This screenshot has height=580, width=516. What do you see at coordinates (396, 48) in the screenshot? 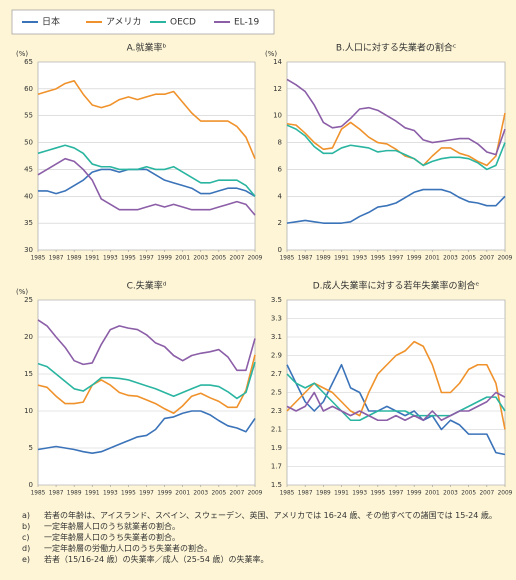
I see `panel-title: B.人口に対する失業者の割合ᶜ` at bounding box center [396, 48].